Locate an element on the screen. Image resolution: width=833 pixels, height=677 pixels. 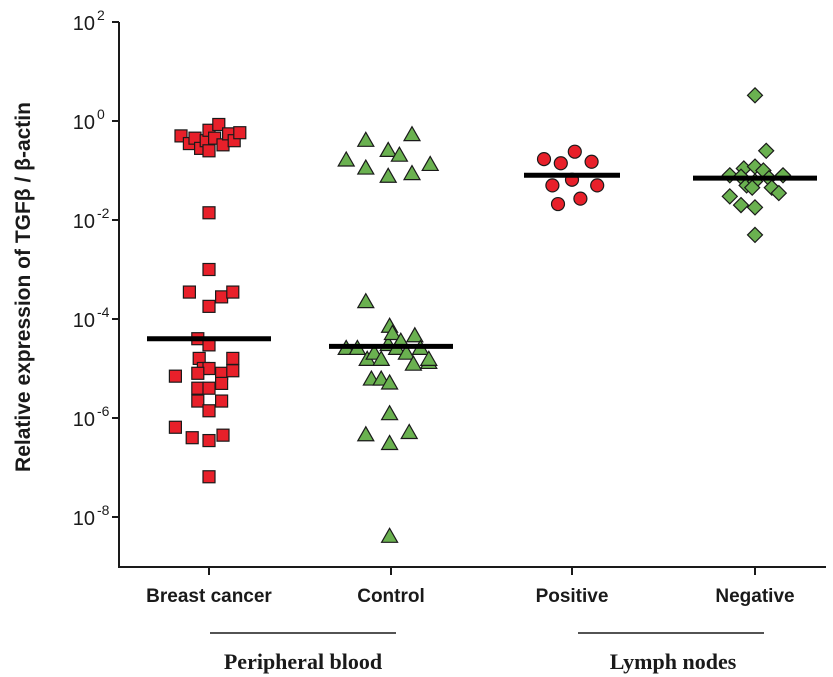
y-tick-exponent: 0 is located at coordinates (101, 114).